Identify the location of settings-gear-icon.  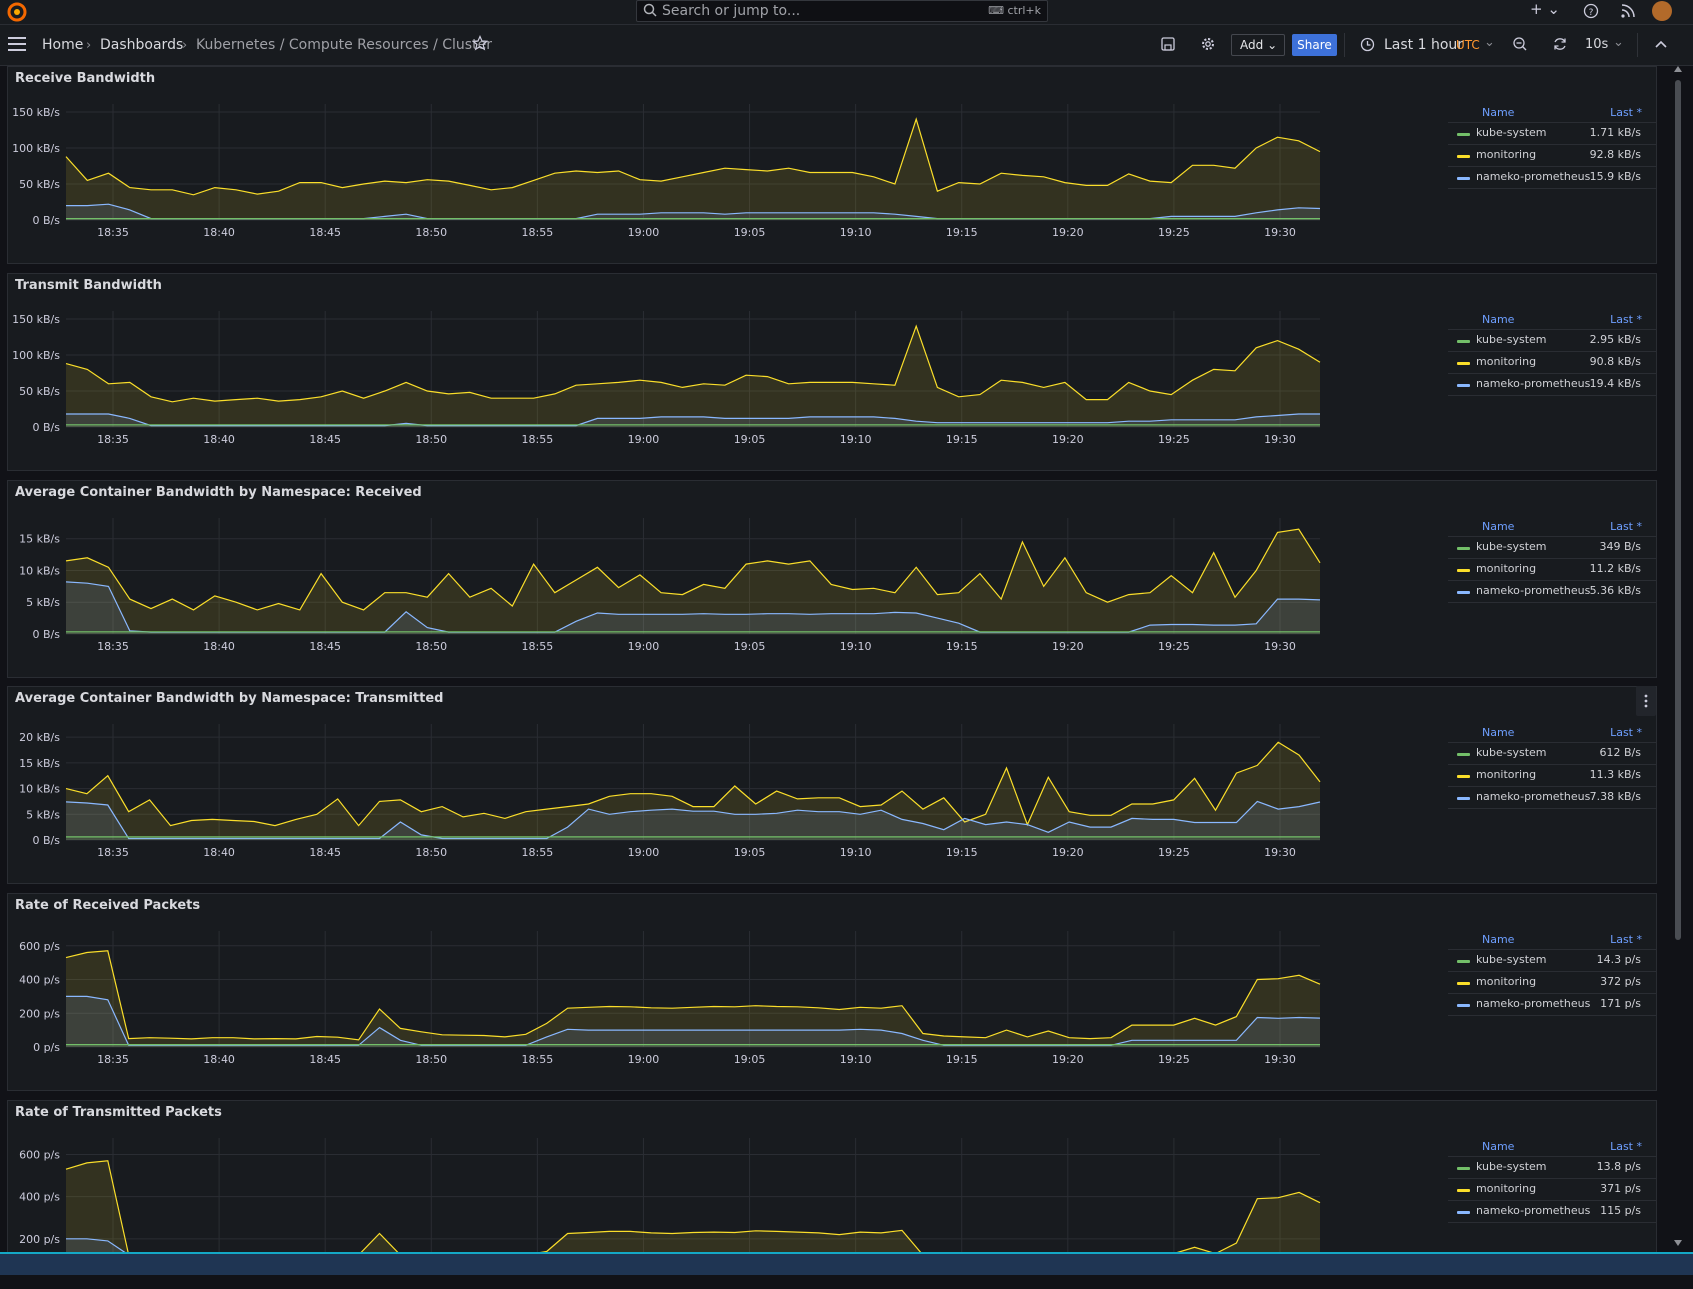
(1208, 46).